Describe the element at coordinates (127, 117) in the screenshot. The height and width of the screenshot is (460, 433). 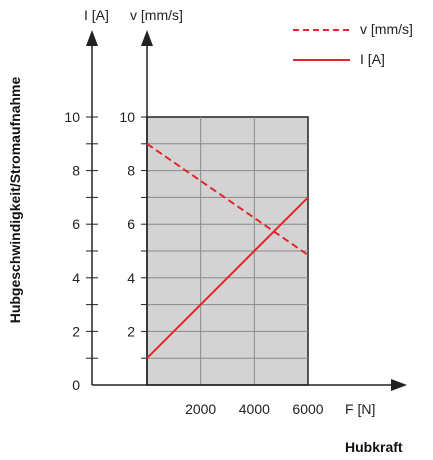
I see `right-y-tick-label: 10` at that location.